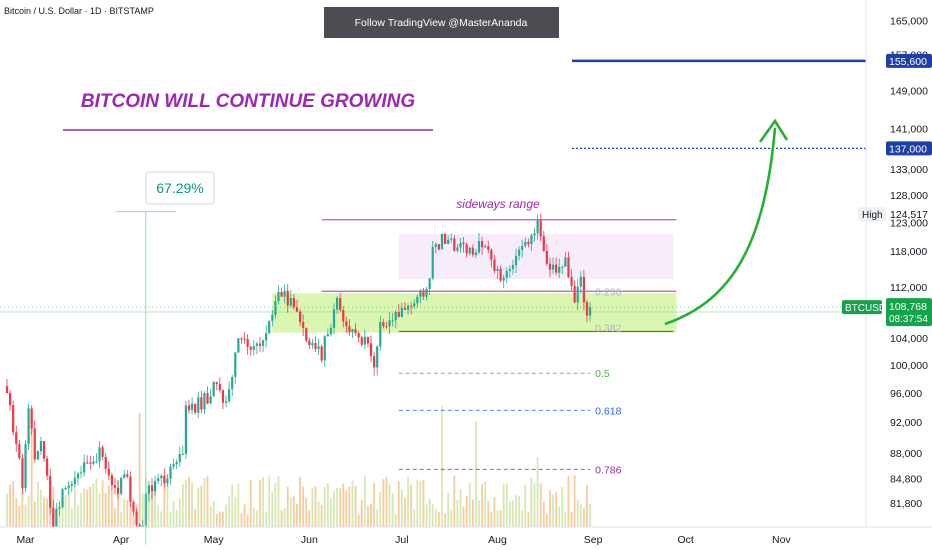  What do you see at coordinates (909, 22) in the screenshot?
I see `price-tick-label: 165,000` at bounding box center [909, 22].